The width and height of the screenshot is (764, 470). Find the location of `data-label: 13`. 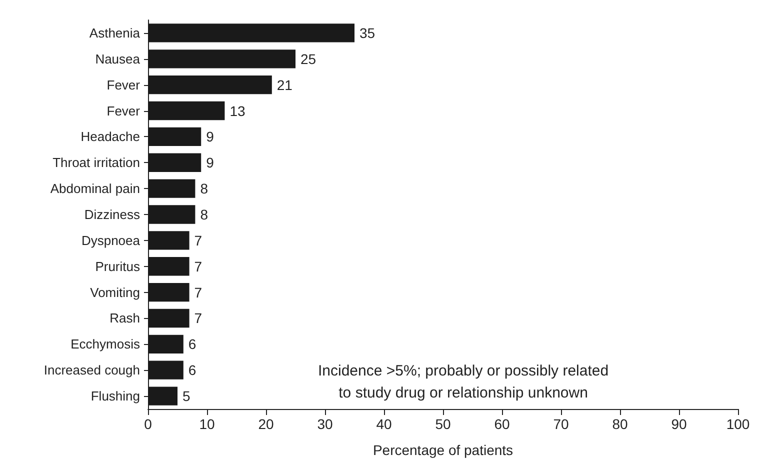

data-label: 13 is located at coordinates (238, 110).